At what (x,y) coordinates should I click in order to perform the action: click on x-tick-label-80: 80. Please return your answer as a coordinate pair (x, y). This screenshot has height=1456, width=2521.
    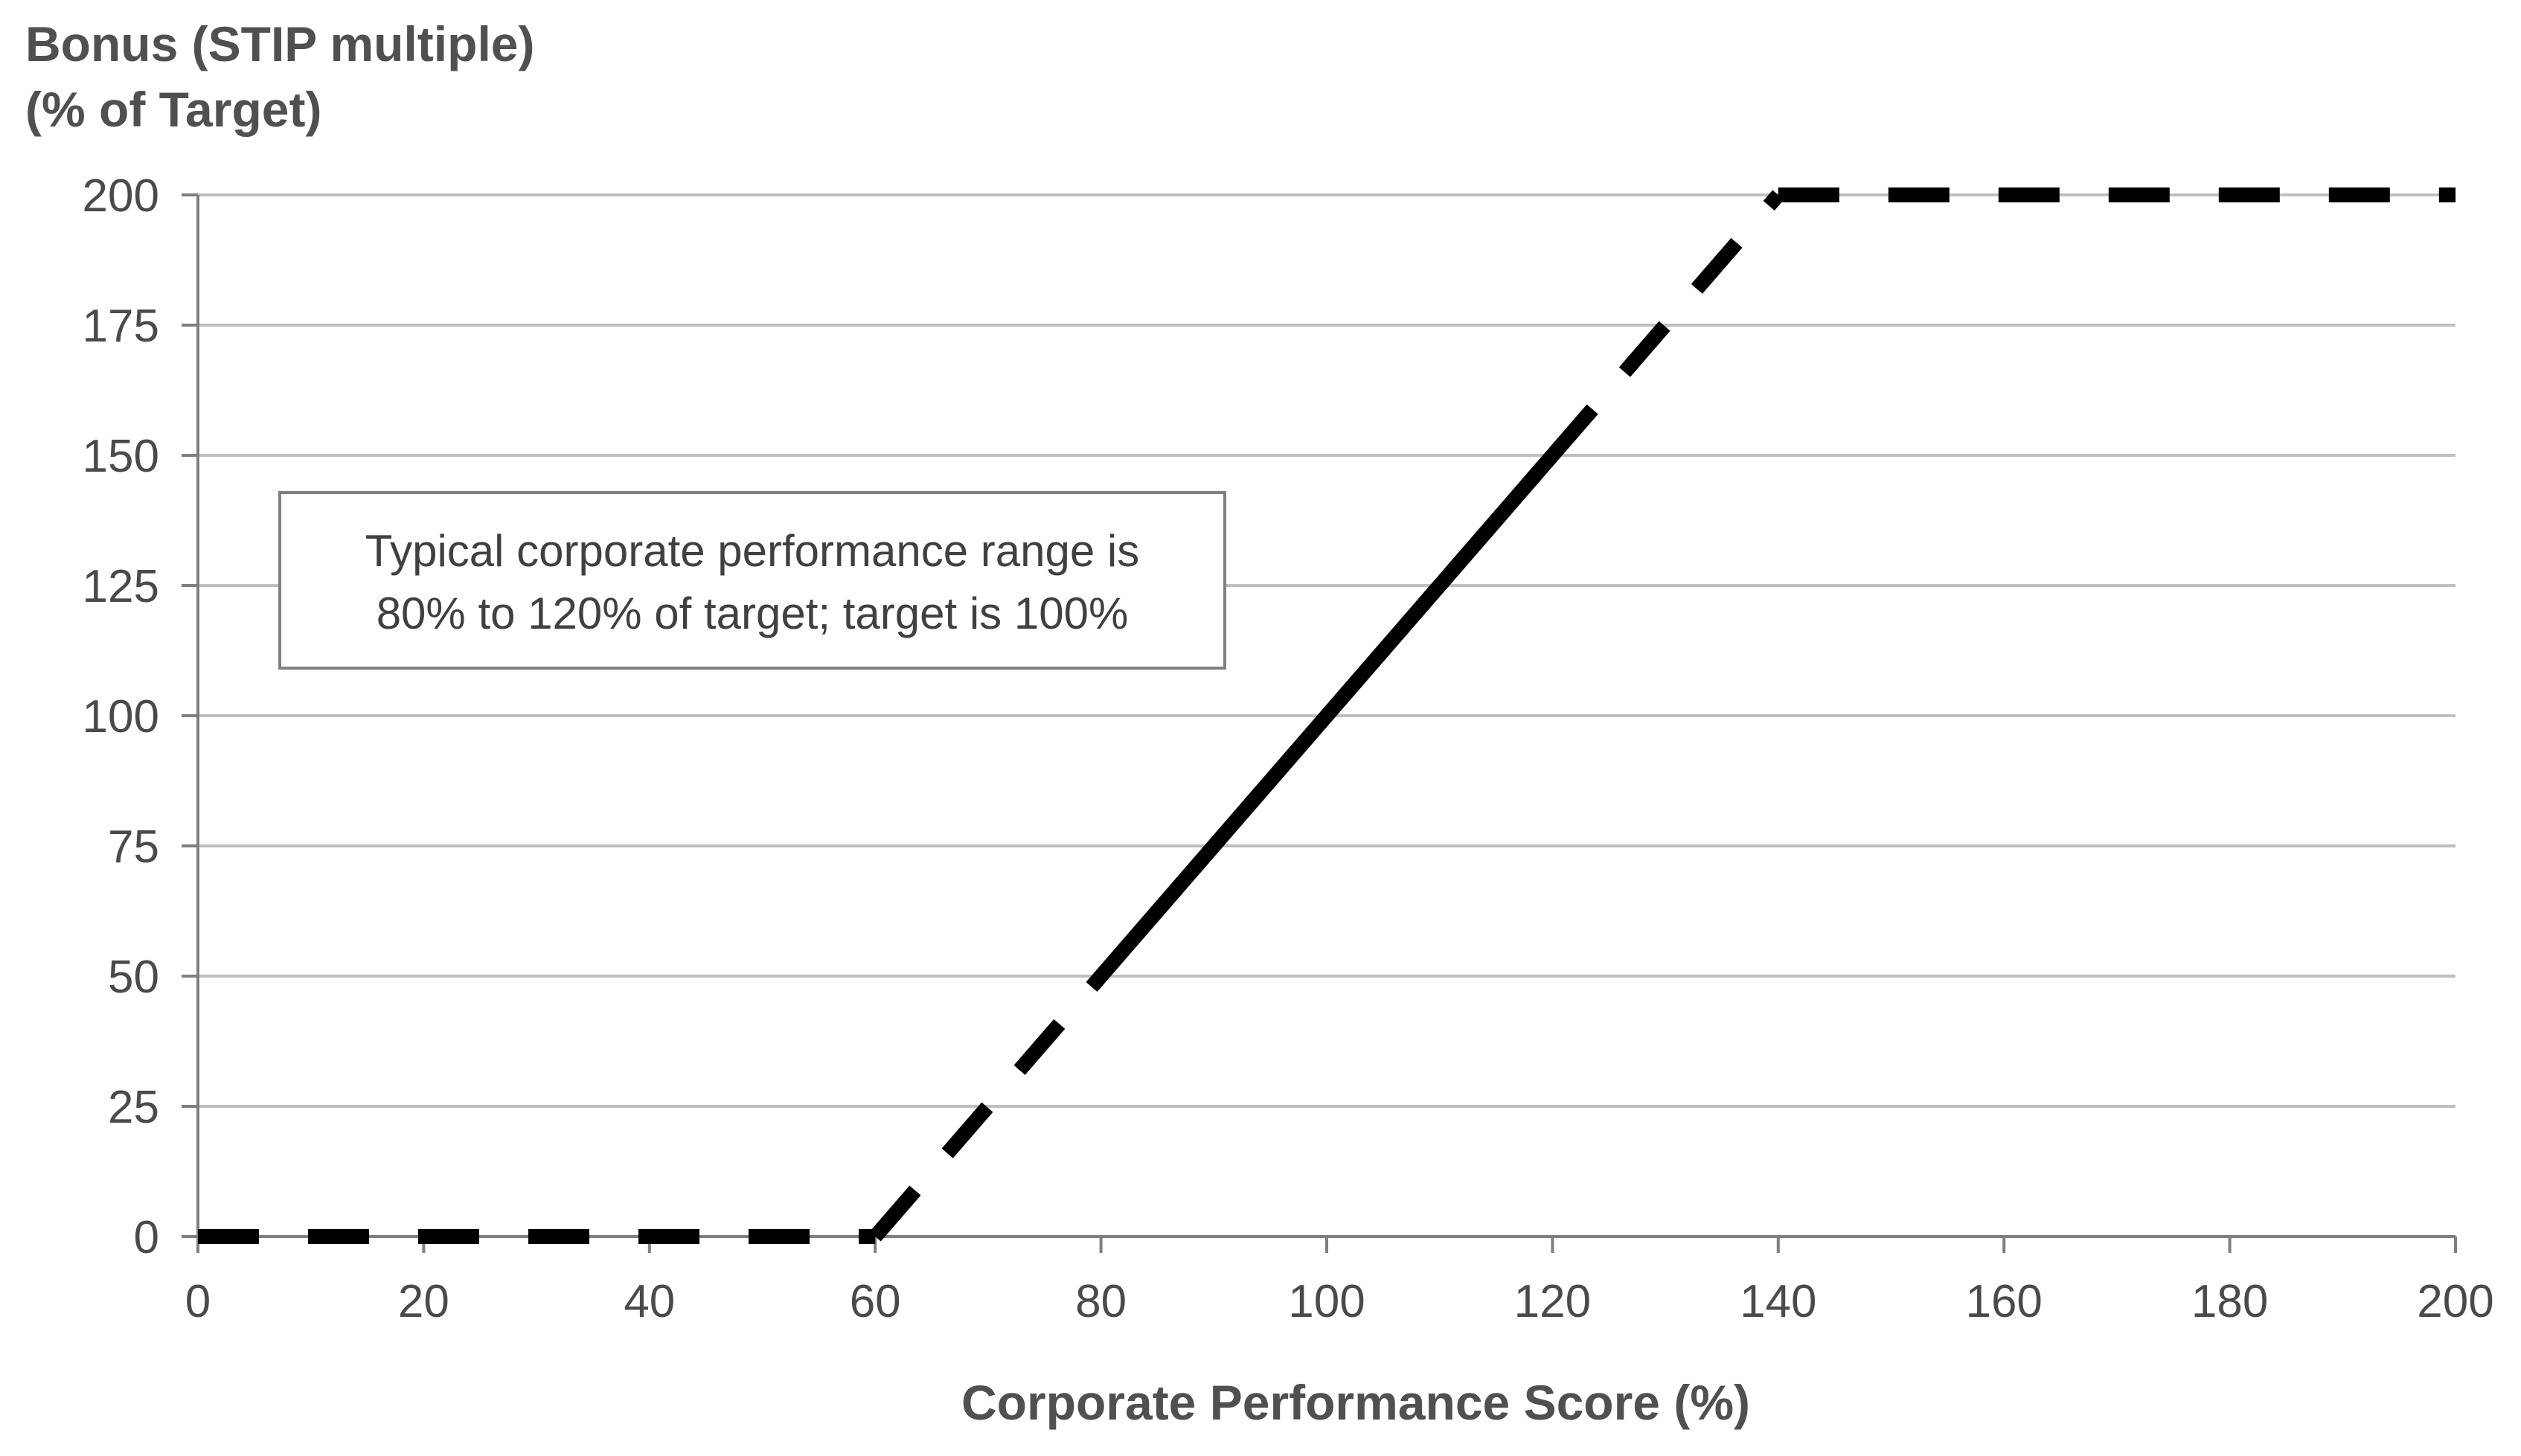
    Looking at the image, I should click on (1101, 1301).